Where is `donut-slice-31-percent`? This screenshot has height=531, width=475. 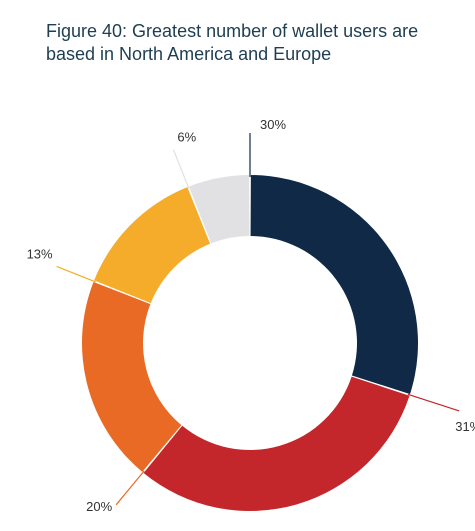 donut-slice-31-percent is located at coordinates (276, 443).